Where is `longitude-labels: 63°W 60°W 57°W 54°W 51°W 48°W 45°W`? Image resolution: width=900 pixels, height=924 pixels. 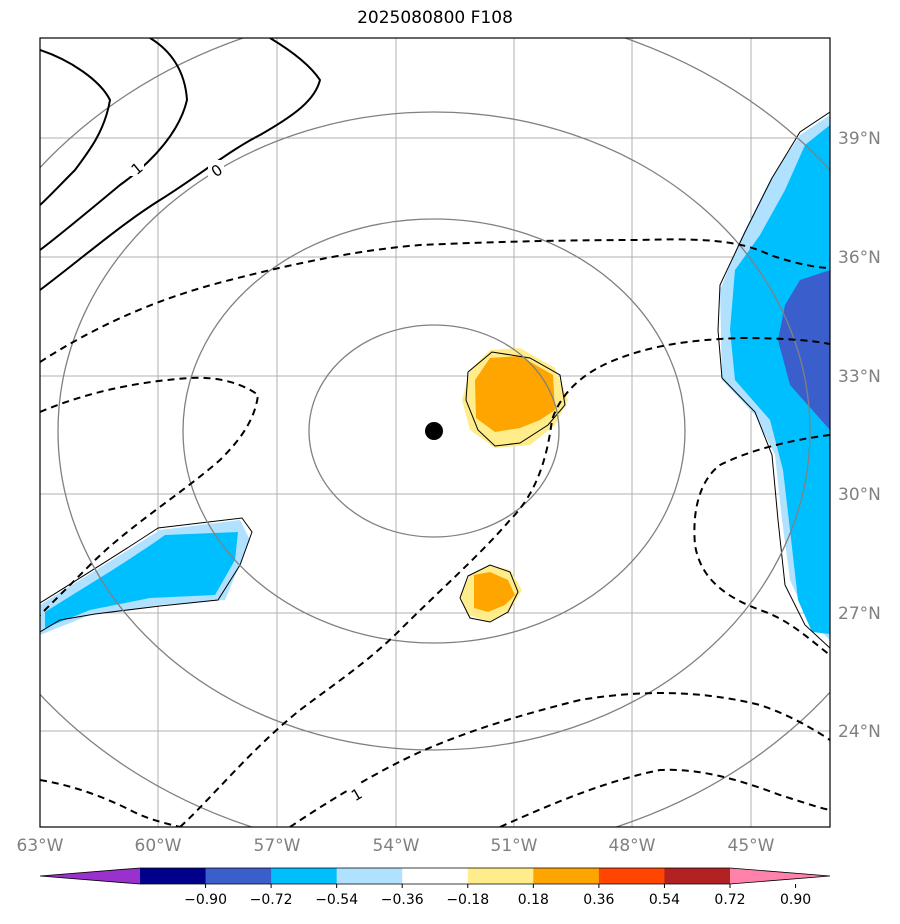 longitude-labels: 63°W 60°W 57°W 54°W 51°W 48°W 45°W is located at coordinates (396, 846).